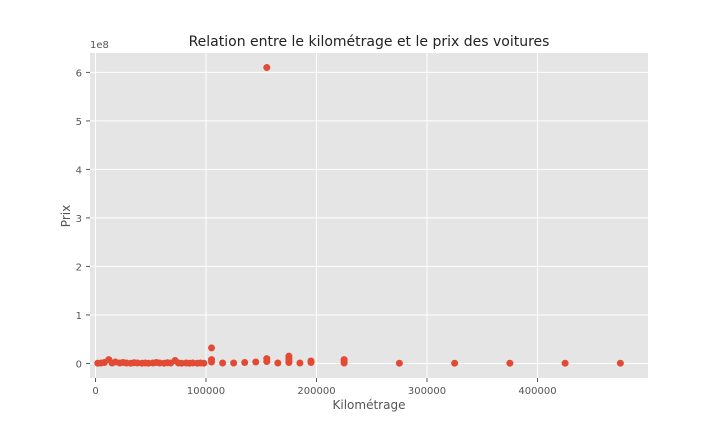  I want to click on y-tick-label: 5, so click(79, 122).